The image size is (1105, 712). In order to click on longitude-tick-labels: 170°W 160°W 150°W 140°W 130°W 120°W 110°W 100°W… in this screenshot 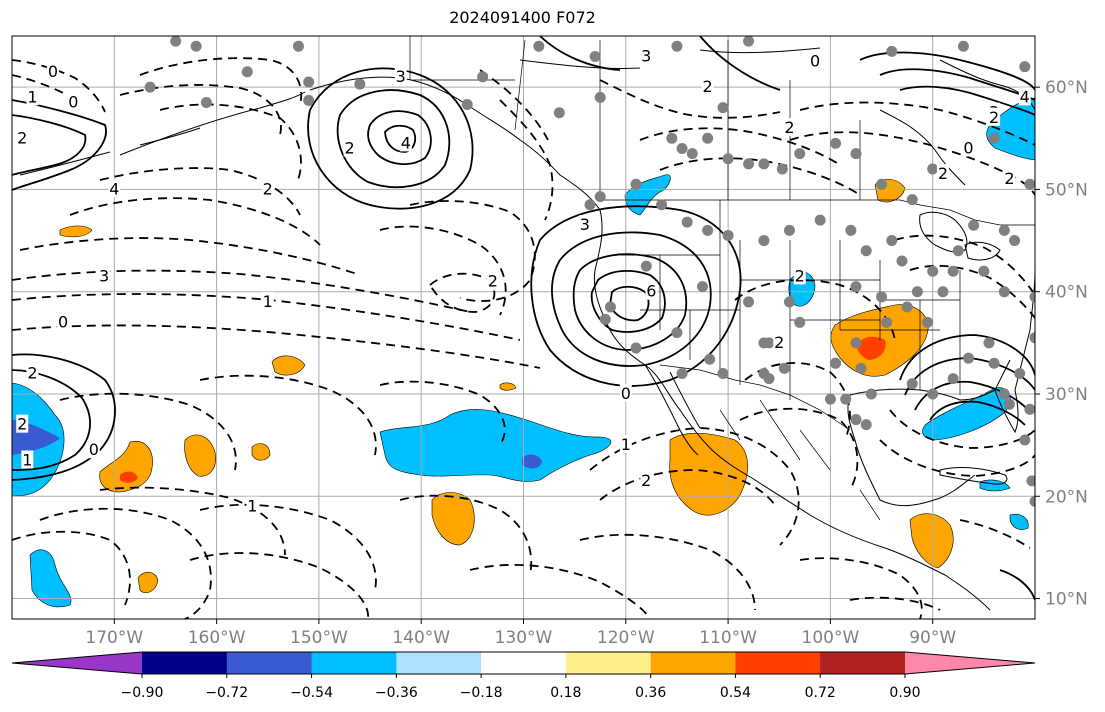, I will do `click(520, 633)`.